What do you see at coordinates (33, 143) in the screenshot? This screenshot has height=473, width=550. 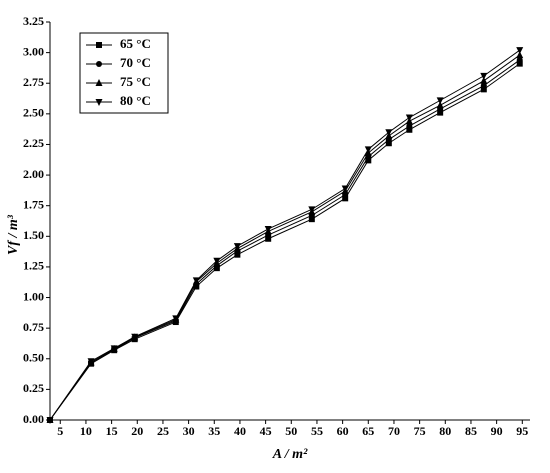 I see `y-tick-label: 2.25` at bounding box center [33, 143].